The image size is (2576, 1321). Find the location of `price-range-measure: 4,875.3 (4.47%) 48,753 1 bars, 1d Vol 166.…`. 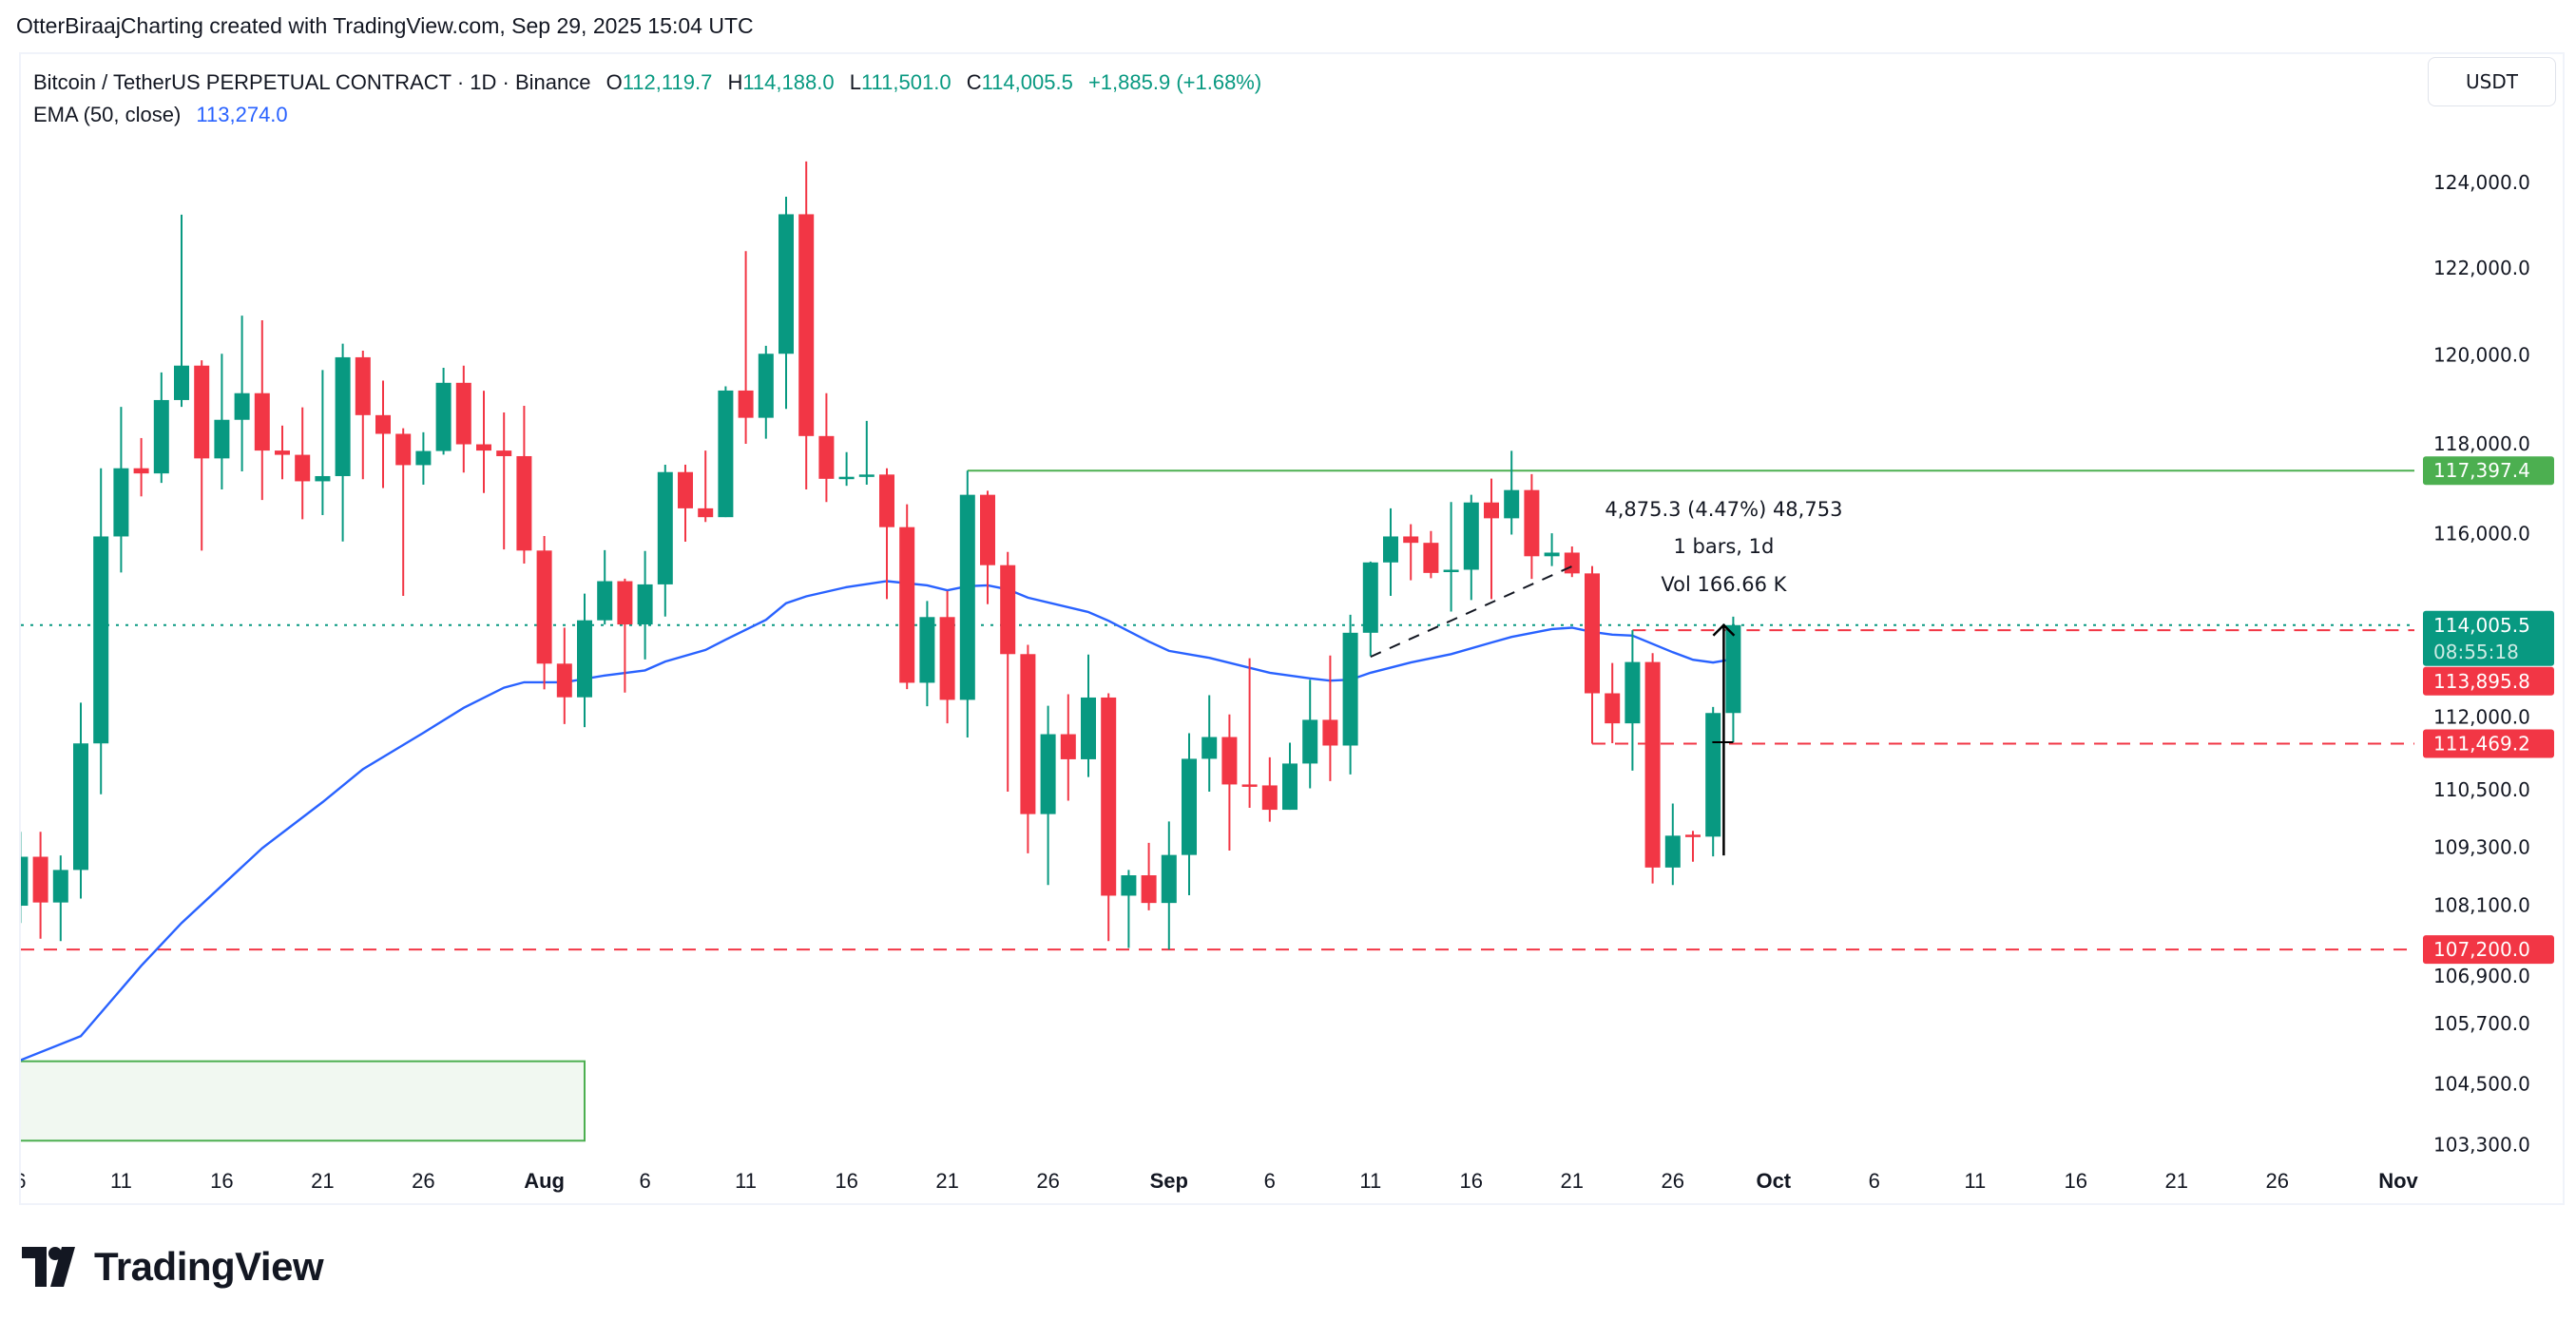

price-range-measure: 4,875.3 (4.47%) 48,753 1 bars, 1d Vol 166.… is located at coordinates (1723, 677).